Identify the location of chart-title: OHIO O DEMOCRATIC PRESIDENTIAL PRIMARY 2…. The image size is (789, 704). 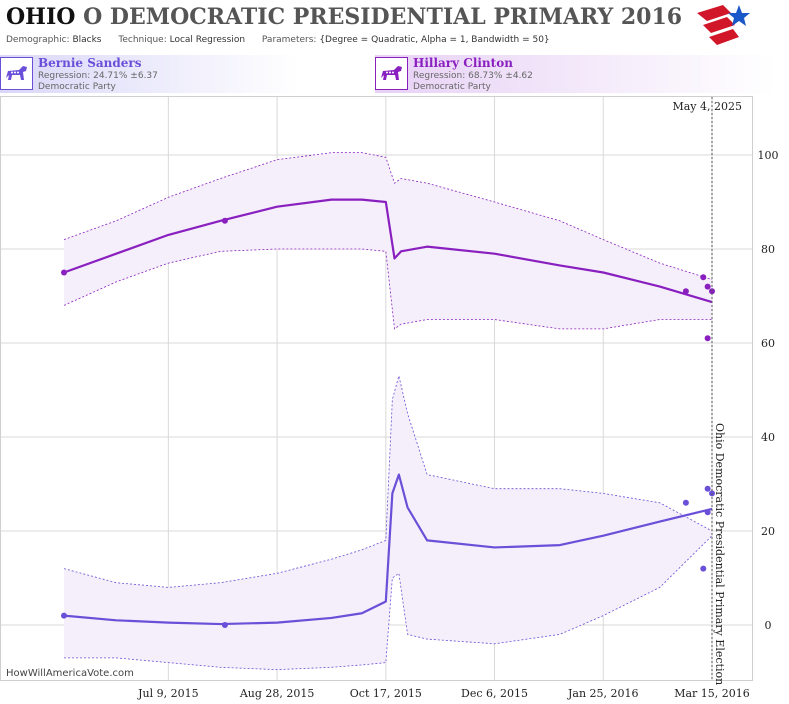
(344, 17).